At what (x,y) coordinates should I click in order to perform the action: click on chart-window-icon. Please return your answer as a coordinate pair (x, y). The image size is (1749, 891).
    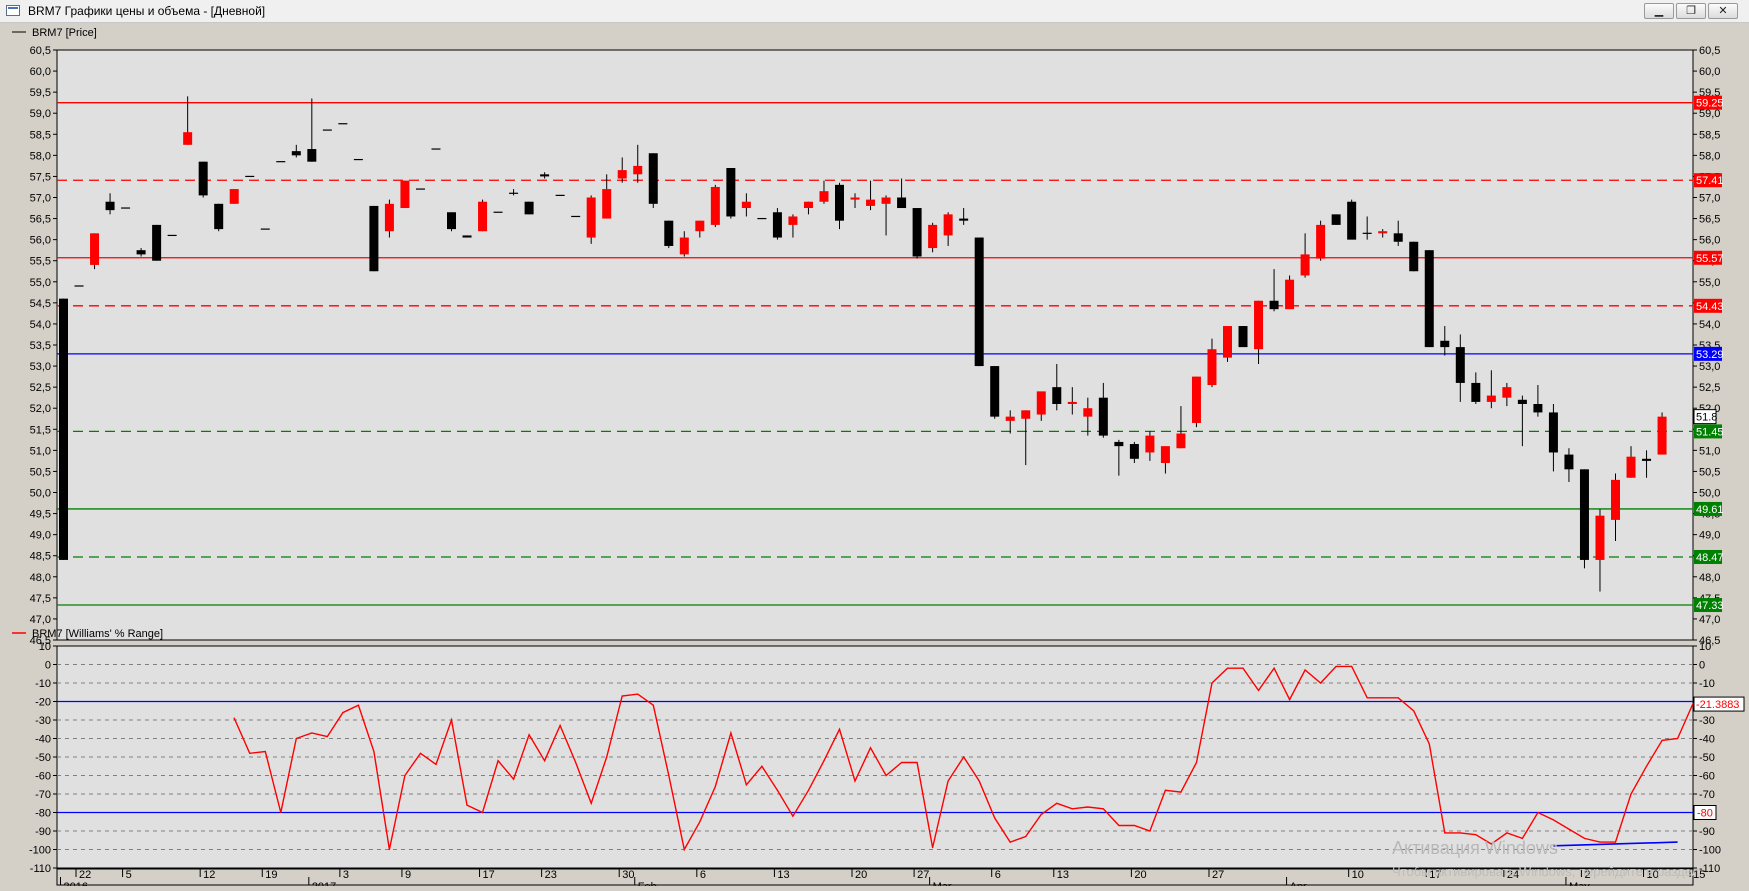
    Looking at the image, I should click on (13, 10).